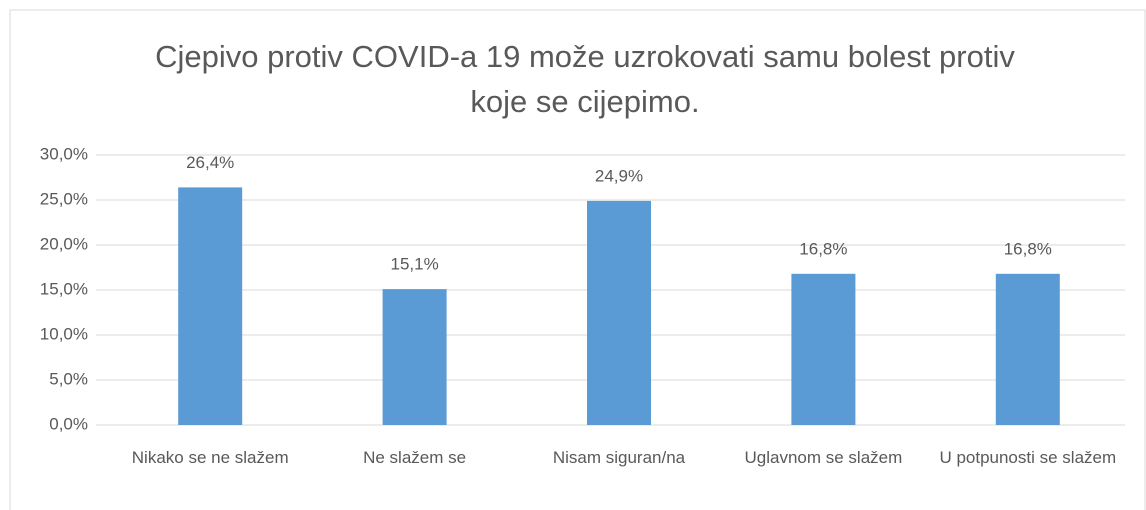 The width and height of the screenshot is (1146, 510). What do you see at coordinates (210, 162) in the screenshot?
I see `data-label: 26,4%` at bounding box center [210, 162].